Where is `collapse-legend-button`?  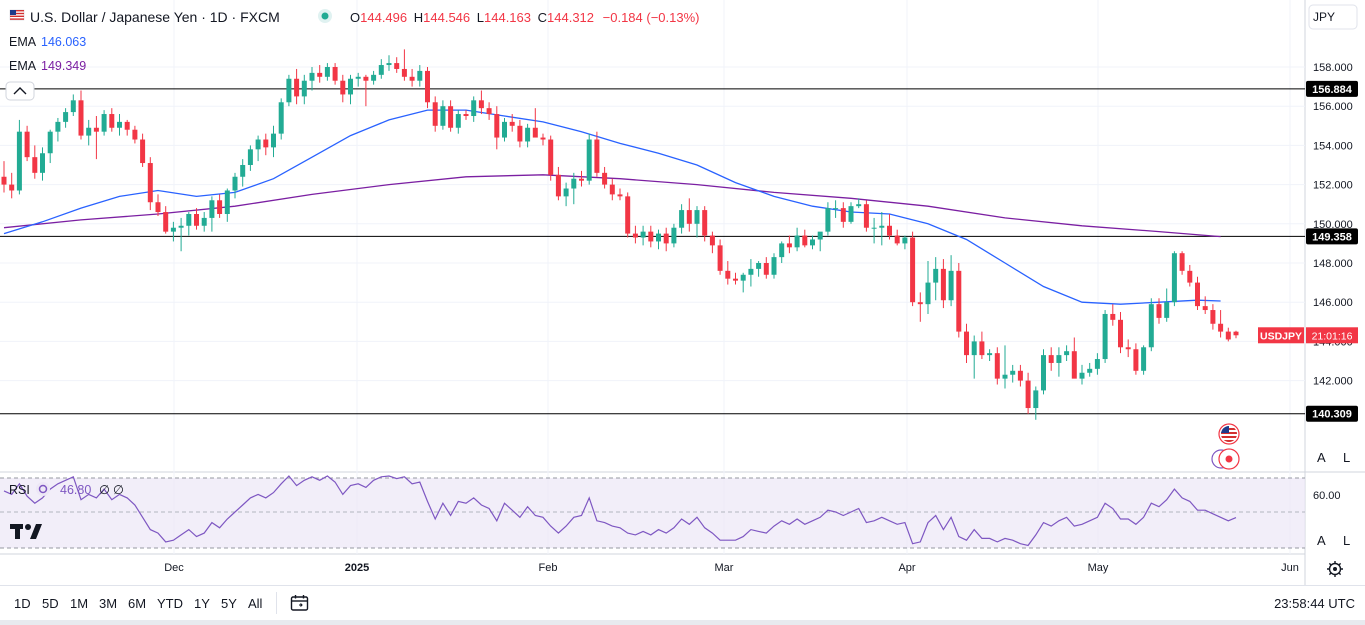 collapse-legend-button is located at coordinates (20, 91).